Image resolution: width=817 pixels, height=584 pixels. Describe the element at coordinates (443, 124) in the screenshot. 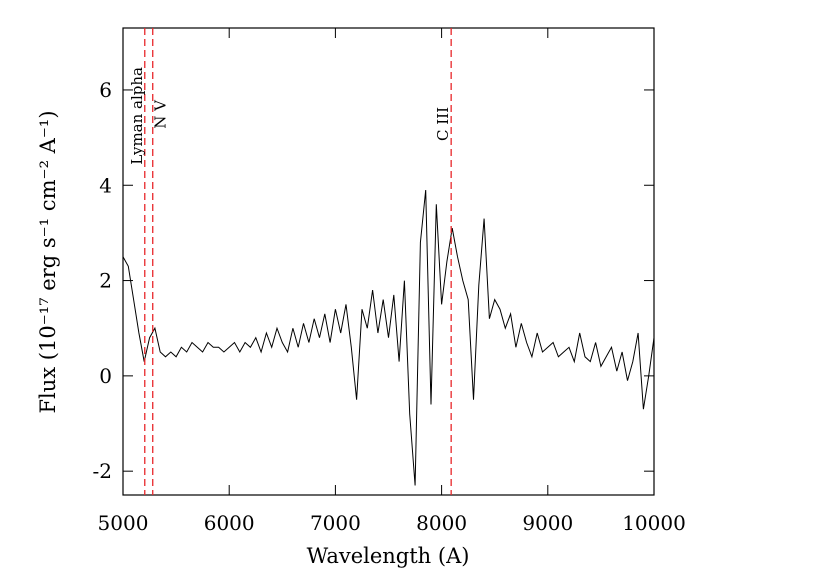

I see `line-label: C III` at that location.